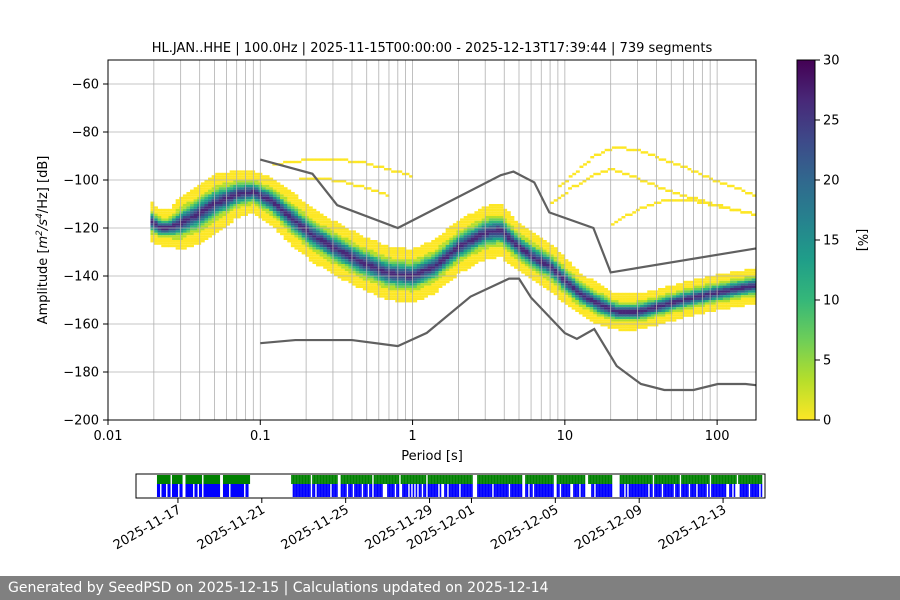  What do you see at coordinates (432, 456) in the screenshot?
I see `x-axis-label: Period [s]` at bounding box center [432, 456].